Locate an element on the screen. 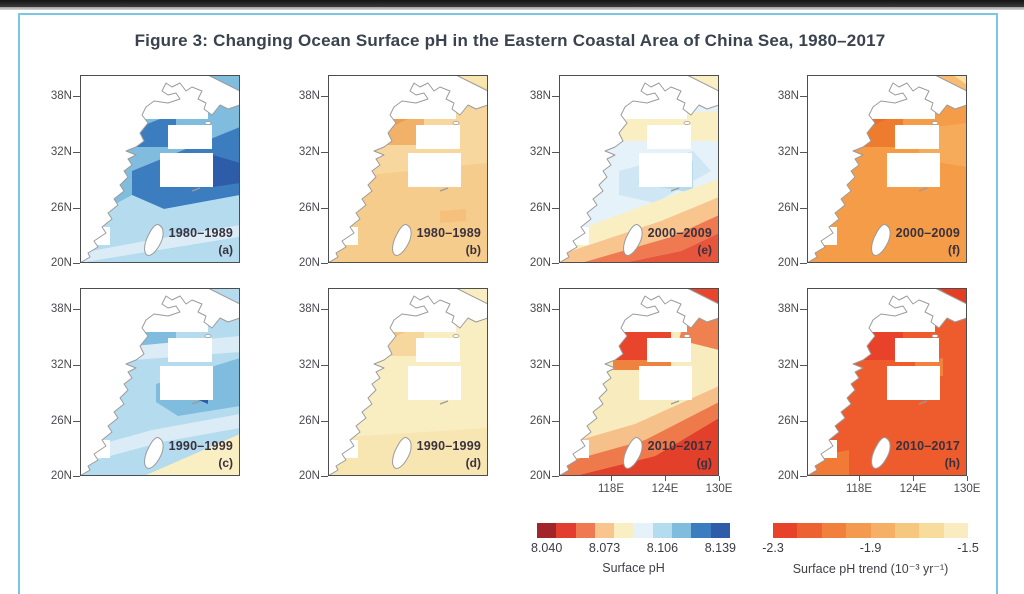 The height and width of the screenshot is (594, 1024). map-canvas-a is located at coordinates (160, 169).